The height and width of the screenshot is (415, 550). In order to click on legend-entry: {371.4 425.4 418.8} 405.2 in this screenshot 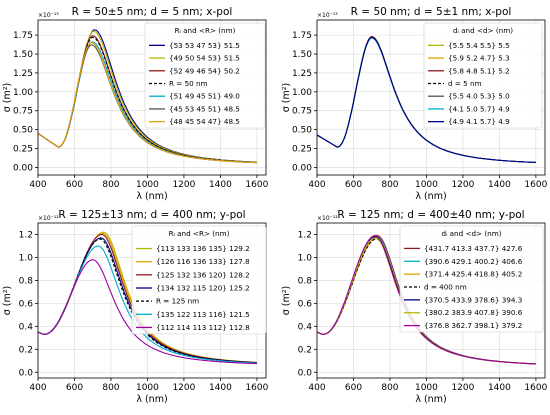, I will do `click(473, 274)`.